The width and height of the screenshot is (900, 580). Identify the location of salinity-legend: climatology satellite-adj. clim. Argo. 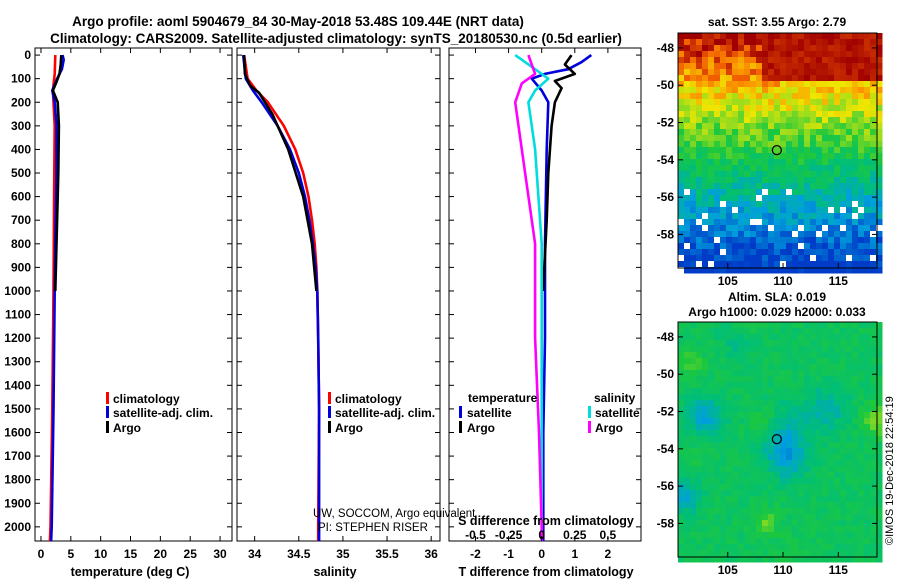
(381, 413).